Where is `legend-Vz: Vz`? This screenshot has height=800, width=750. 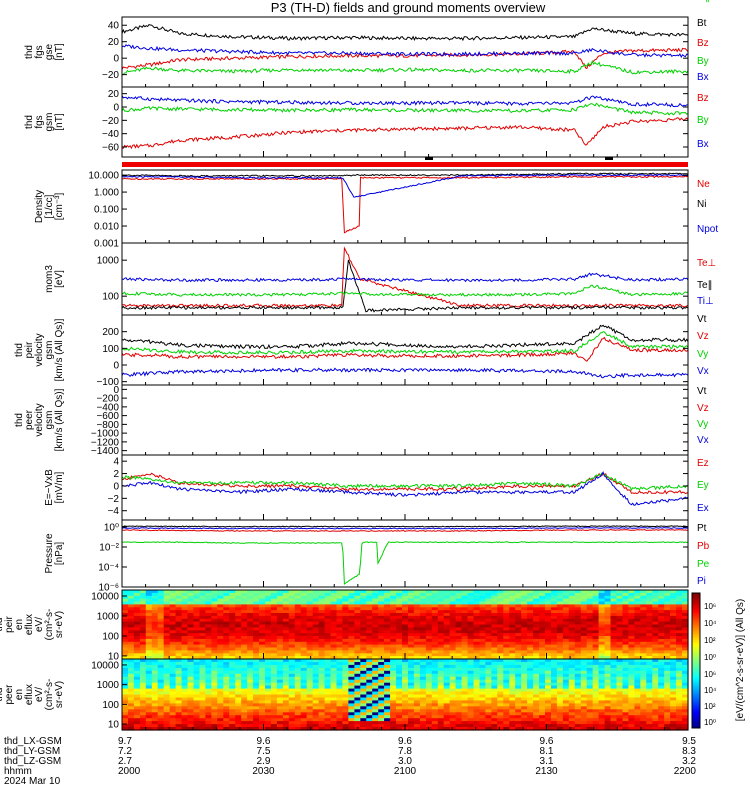
legend-Vz: Vz is located at coordinates (703, 408).